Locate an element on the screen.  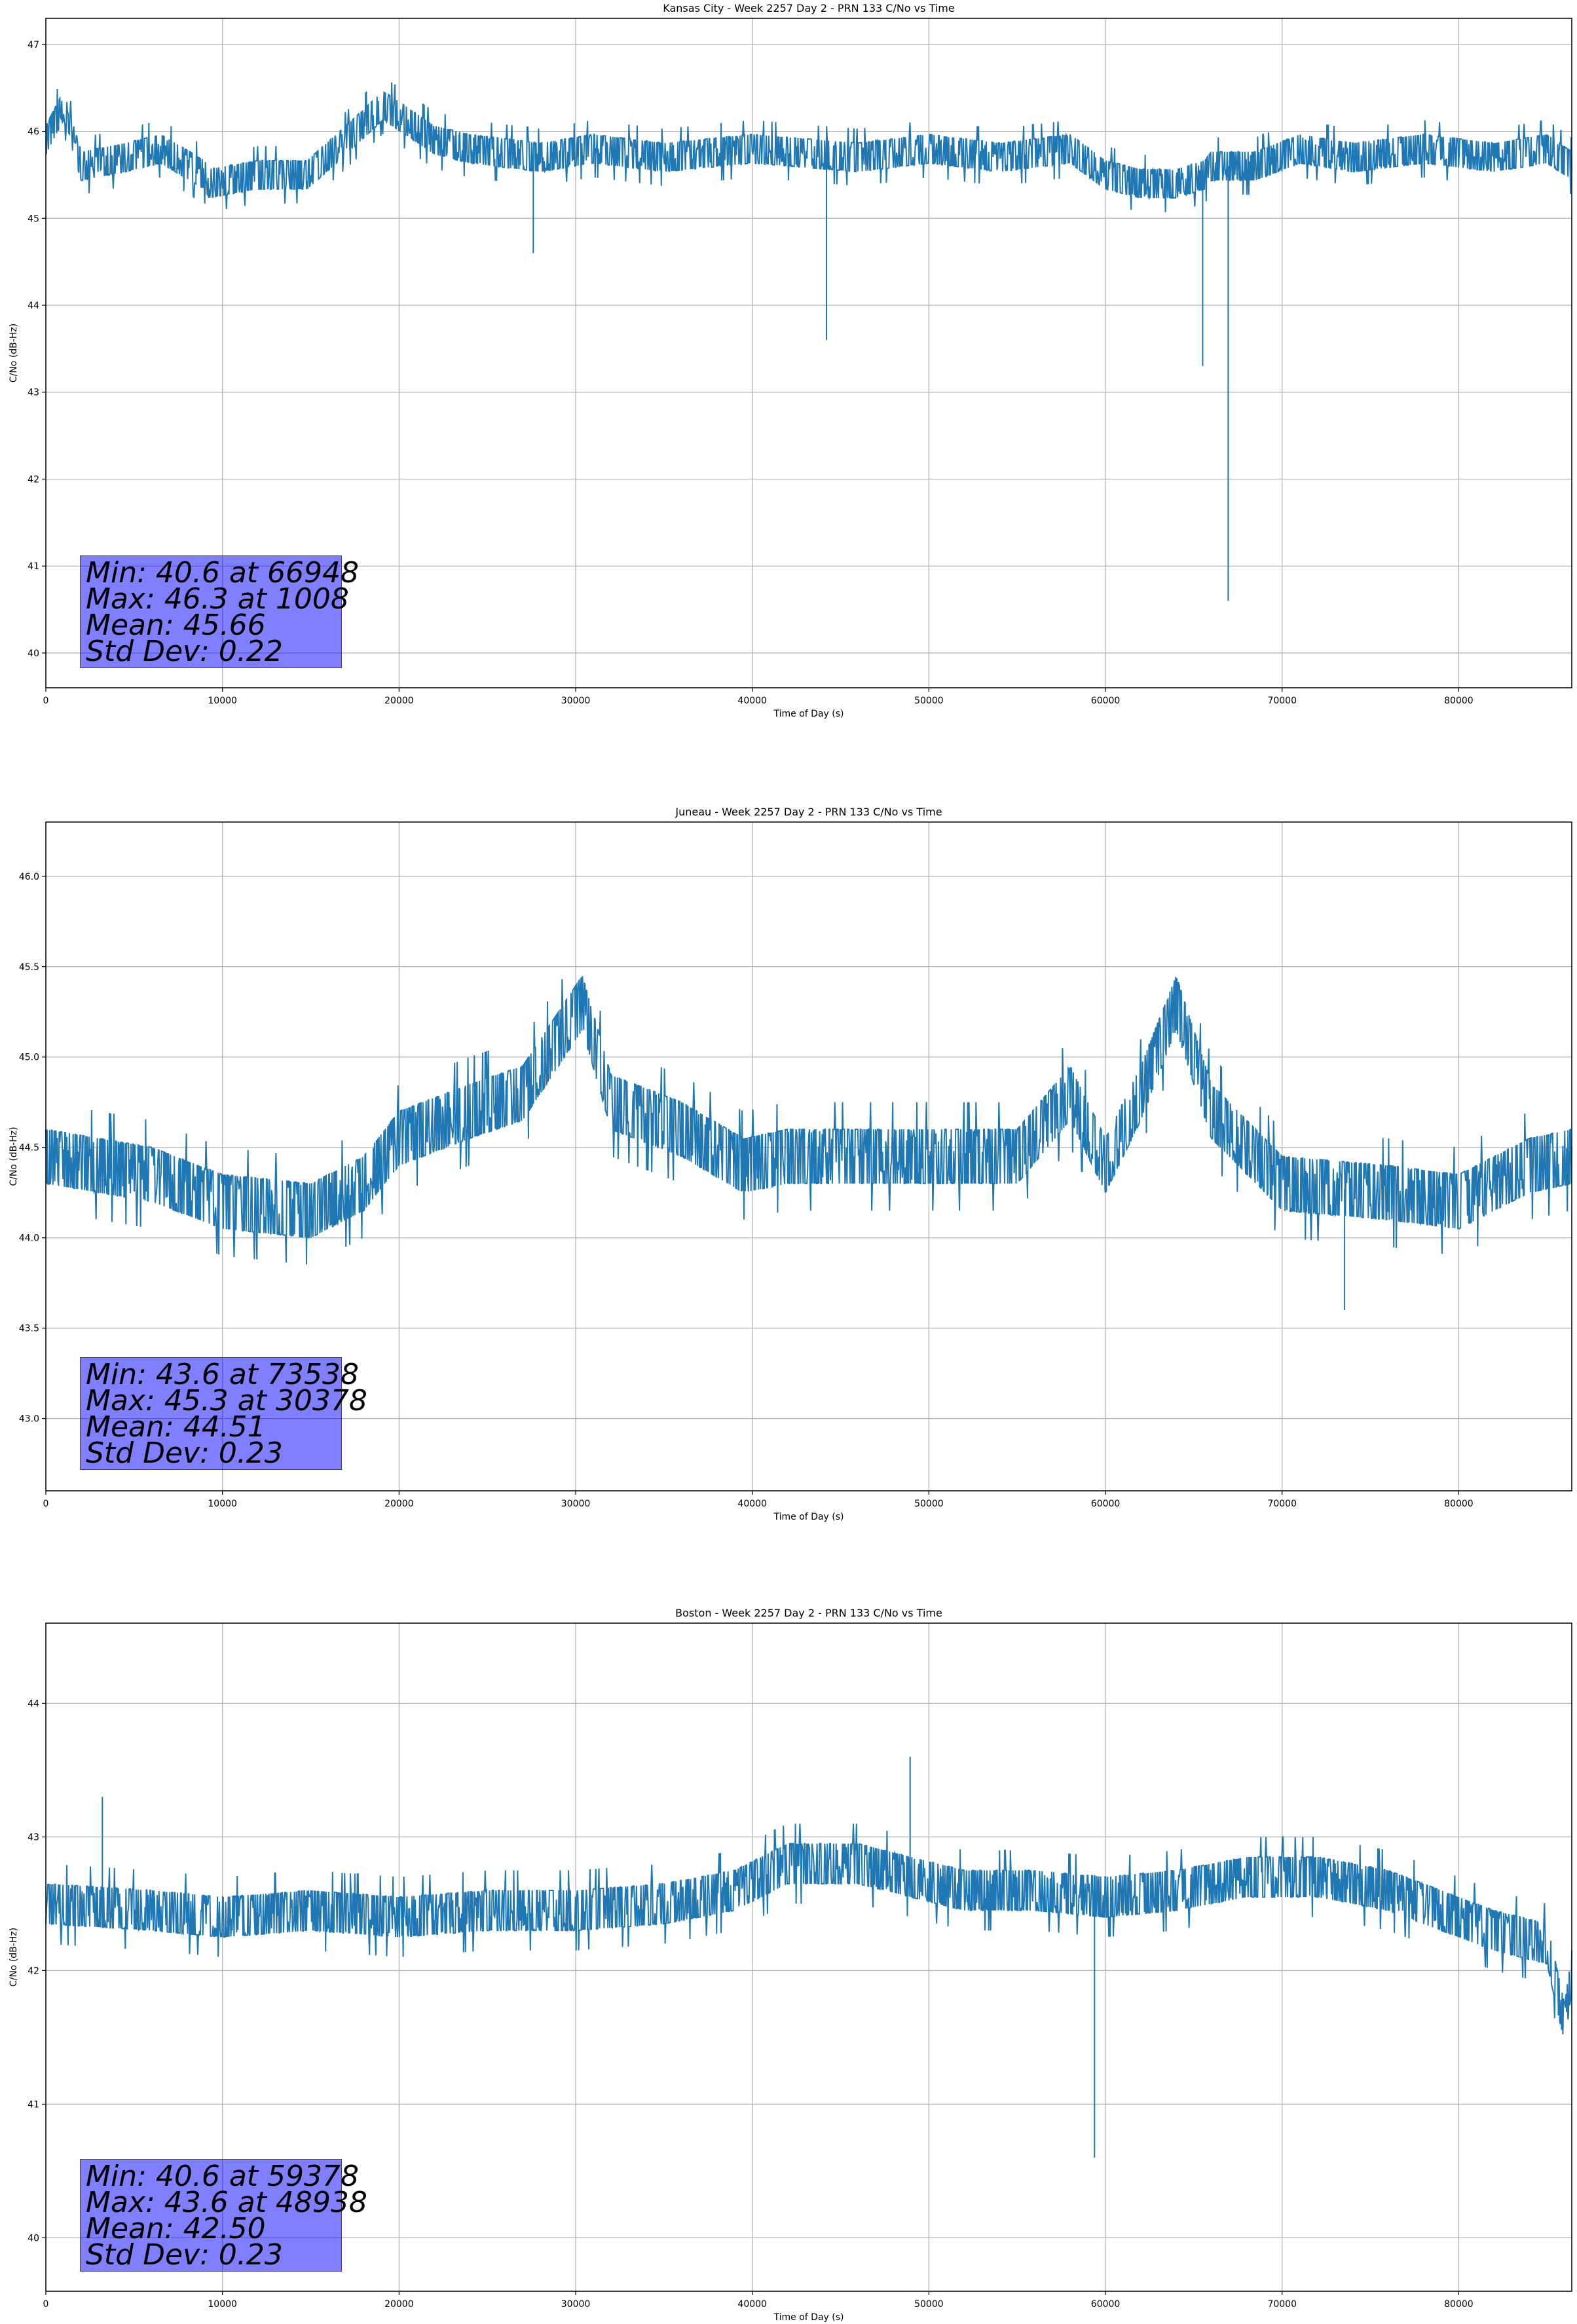
y-tick-label: 45 is located at coordinates (33, 219).